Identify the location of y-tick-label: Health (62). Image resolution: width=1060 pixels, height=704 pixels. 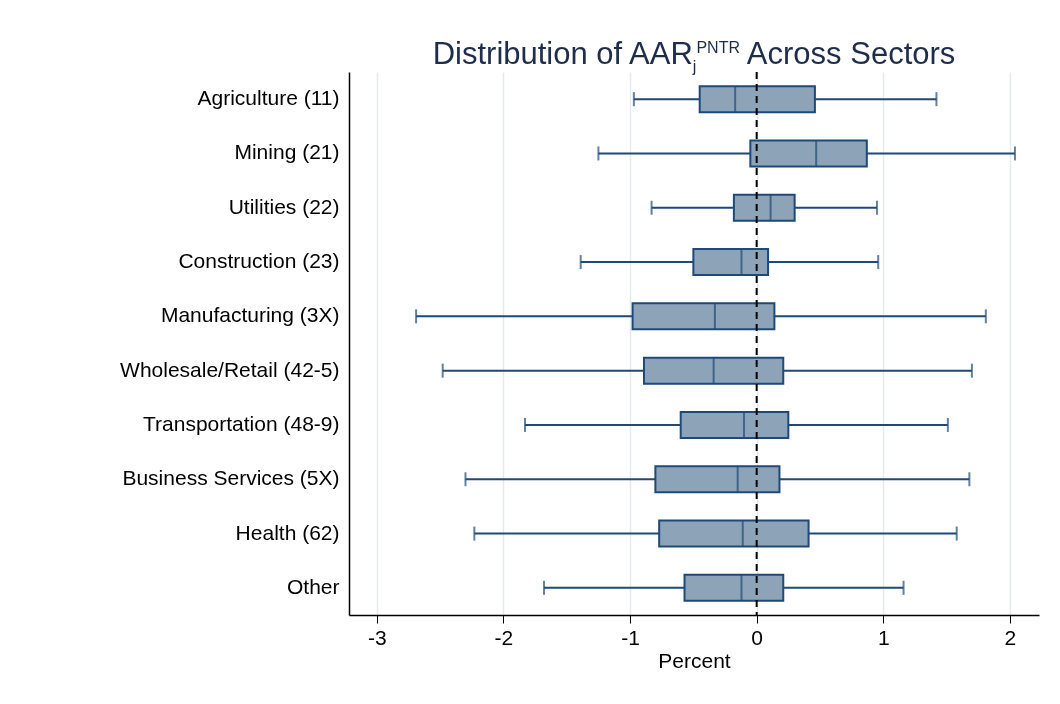
(287, 532).